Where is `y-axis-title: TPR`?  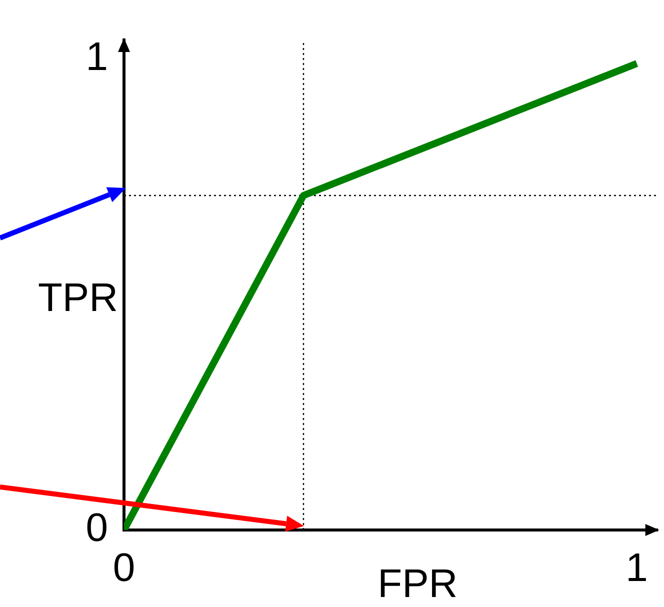 y-axis-title: TPR is located at coordinates (78, 298).